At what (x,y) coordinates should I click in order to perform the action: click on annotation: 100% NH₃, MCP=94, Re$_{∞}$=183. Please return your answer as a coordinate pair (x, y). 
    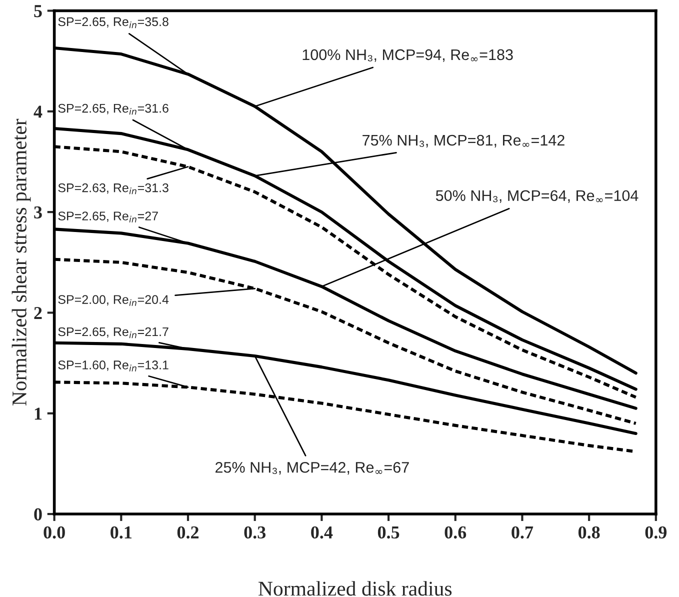
    Looking at the image, I should click on (407, 55).